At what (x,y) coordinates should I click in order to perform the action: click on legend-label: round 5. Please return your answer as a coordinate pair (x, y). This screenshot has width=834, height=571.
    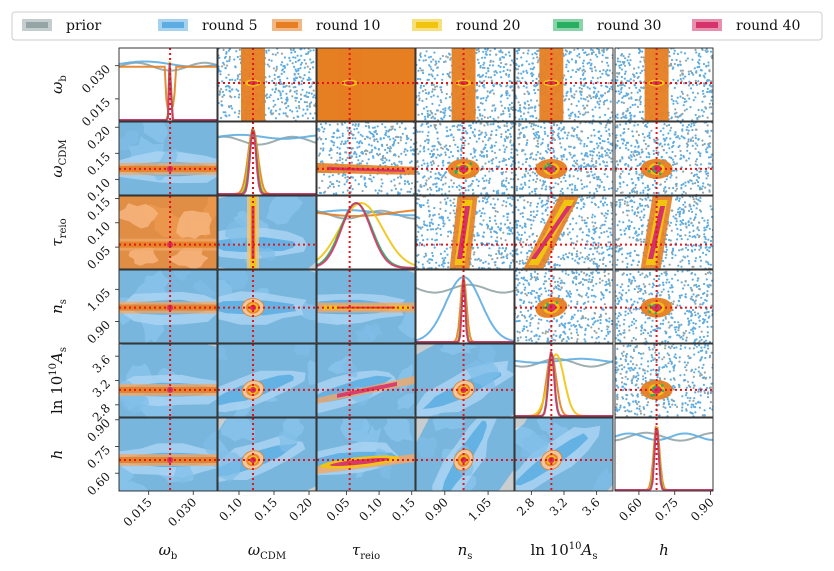
    Looking at the image, I should click on (229, 26).